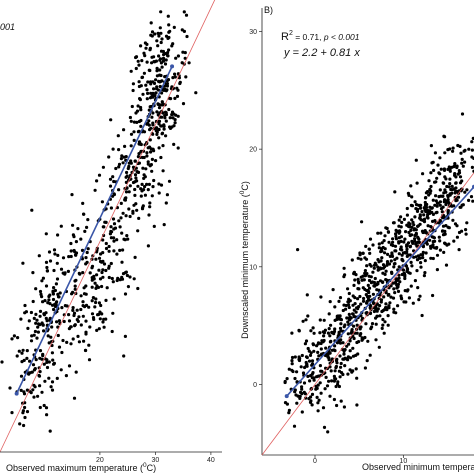  What do you see at coordinates (253, 32) in the screenshot?
I see `y-tick-label: 30` at bounding box center [253, 32].